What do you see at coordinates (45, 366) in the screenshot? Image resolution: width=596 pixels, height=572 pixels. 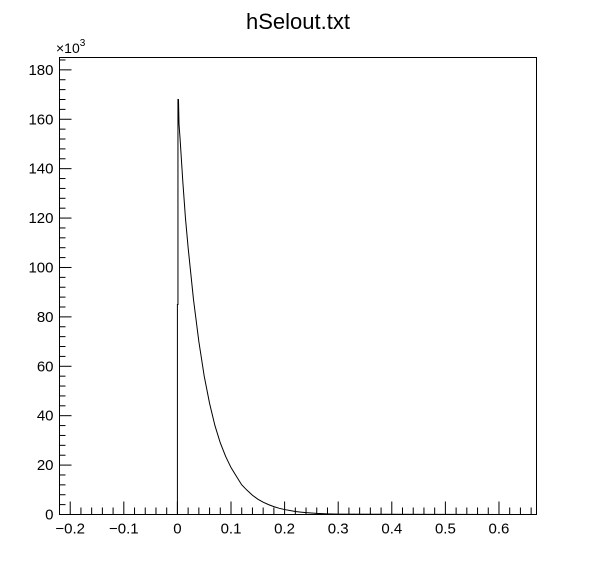 I see `y-tick-label: 60` at bounding box center [45, 366].